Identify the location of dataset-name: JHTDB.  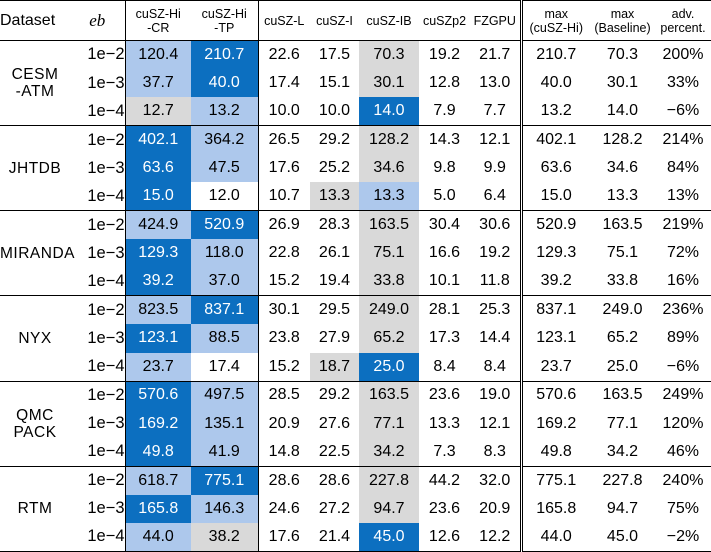
(35, 168).